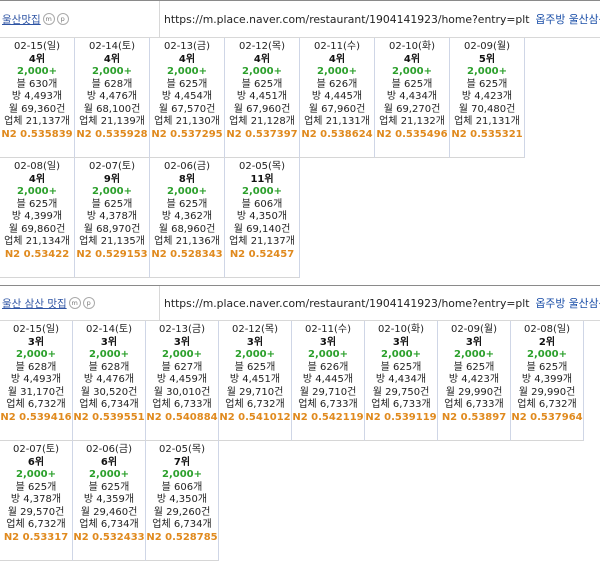 This screenshot has width=600, height=570. What do you see at coordinates (187, 229) in the screenshot?
I see `card-monthly-searches: 월 68,960건` at bounding box center [187, 229].